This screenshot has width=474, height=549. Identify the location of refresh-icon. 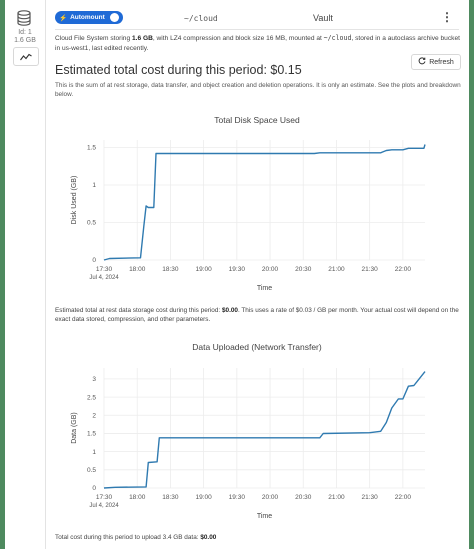
(422, 62).